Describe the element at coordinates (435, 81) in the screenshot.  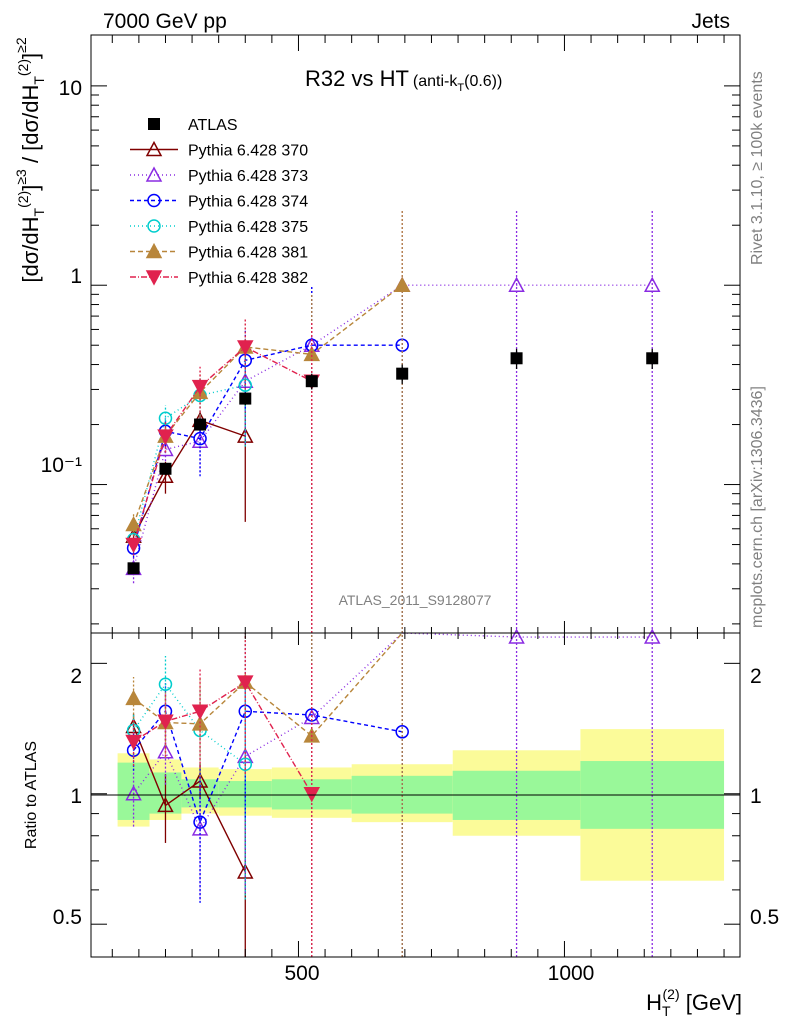
I see `chart-title-sub: (anti-k` at that location.